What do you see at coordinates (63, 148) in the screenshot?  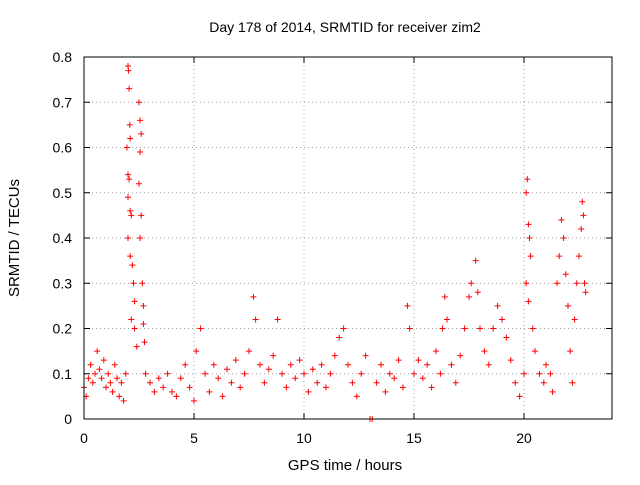 I see `y-tick-label: 0.6` at bounding box center [63, 148].